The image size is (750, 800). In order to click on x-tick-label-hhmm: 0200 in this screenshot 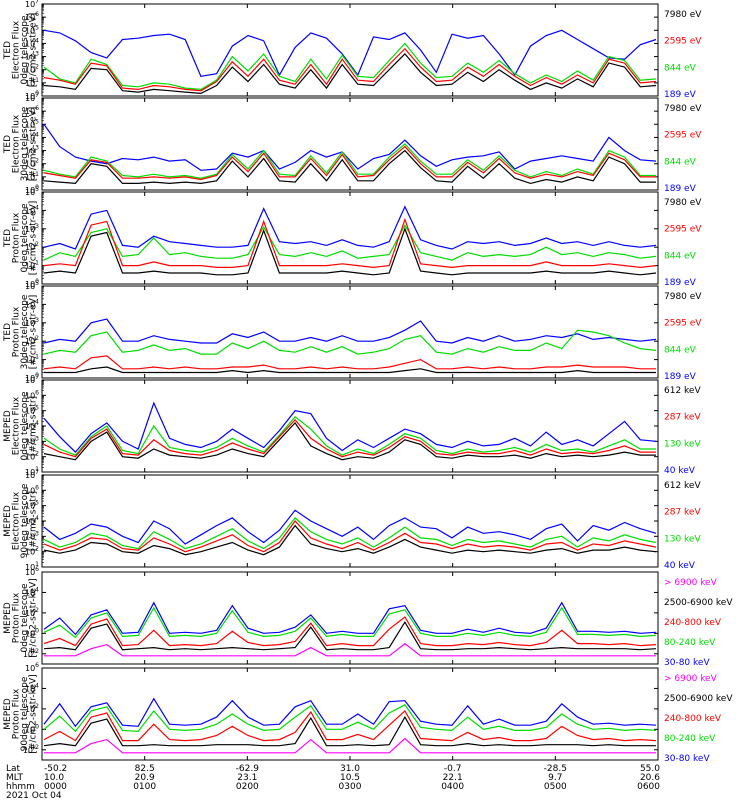, I will do `click(247, 787)`.